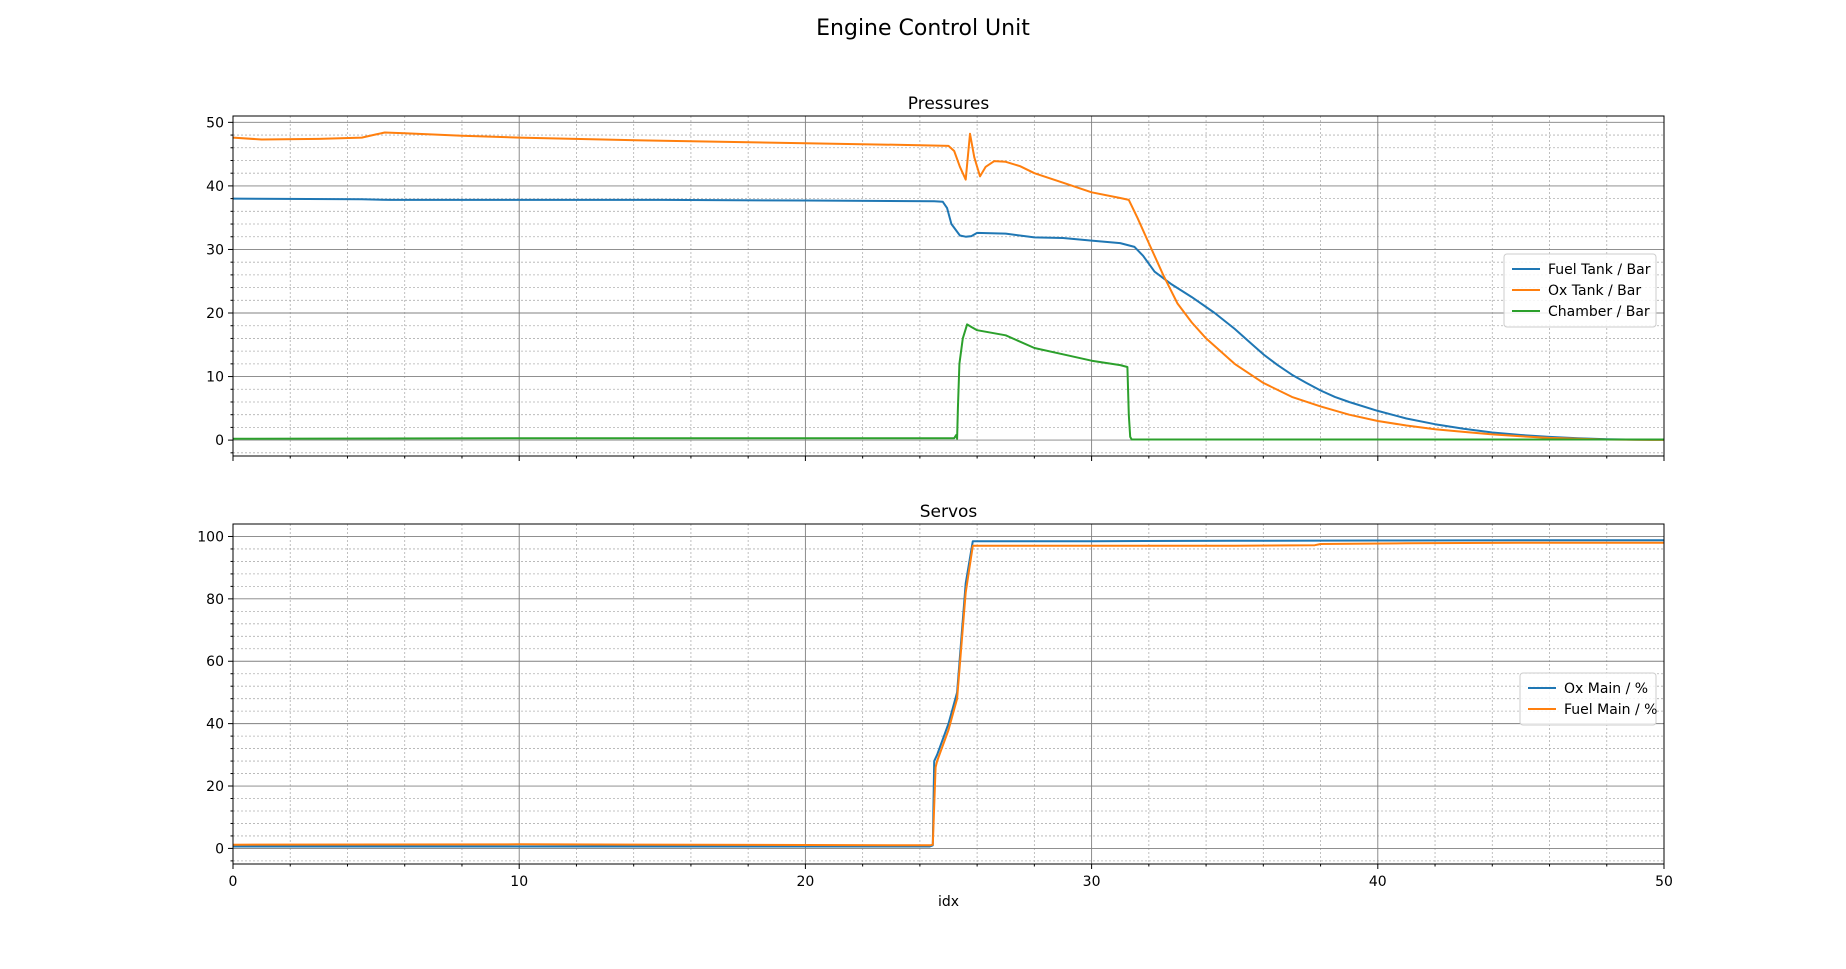  Describe the element at coordinates (210, 537) in the screenshot. I see `servos-ytick-label: 100` at that location.